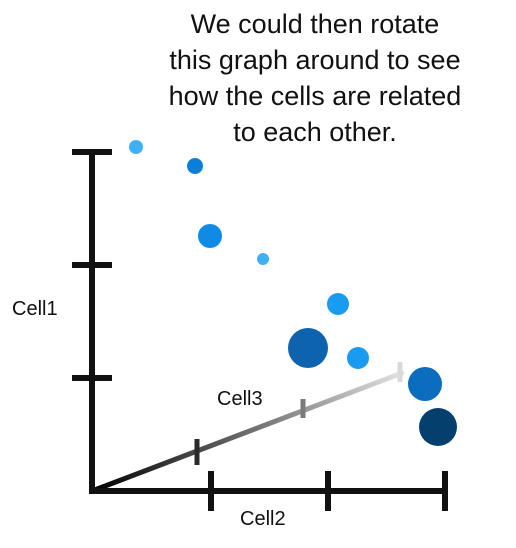  What do you see at coordinates (315, 24) in the screenshot?
I see `caption-line-1: We could then rotate` at bounding box center [315, 24].